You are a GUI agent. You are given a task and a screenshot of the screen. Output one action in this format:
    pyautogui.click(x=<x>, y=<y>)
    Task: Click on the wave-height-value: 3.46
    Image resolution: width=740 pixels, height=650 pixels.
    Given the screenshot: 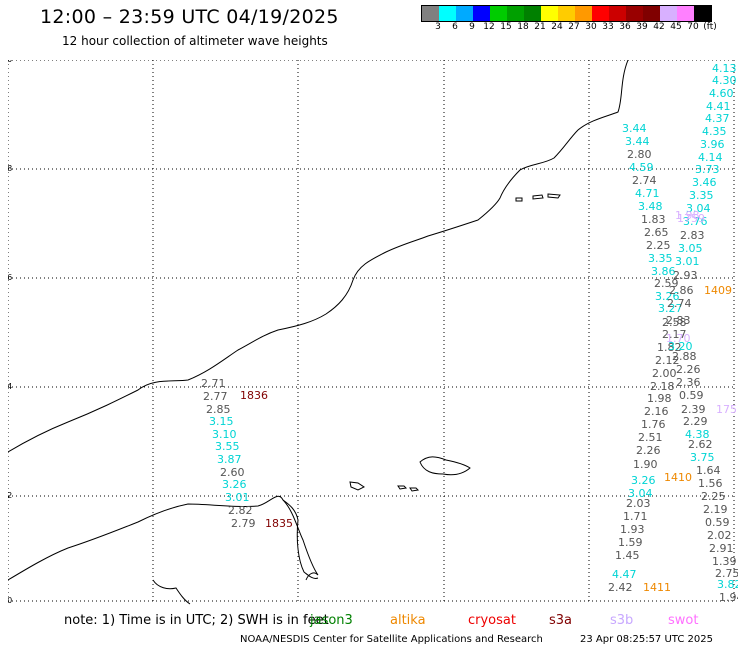 What is the action you would take?
    pyautogui.click(x=704, y=182)
    